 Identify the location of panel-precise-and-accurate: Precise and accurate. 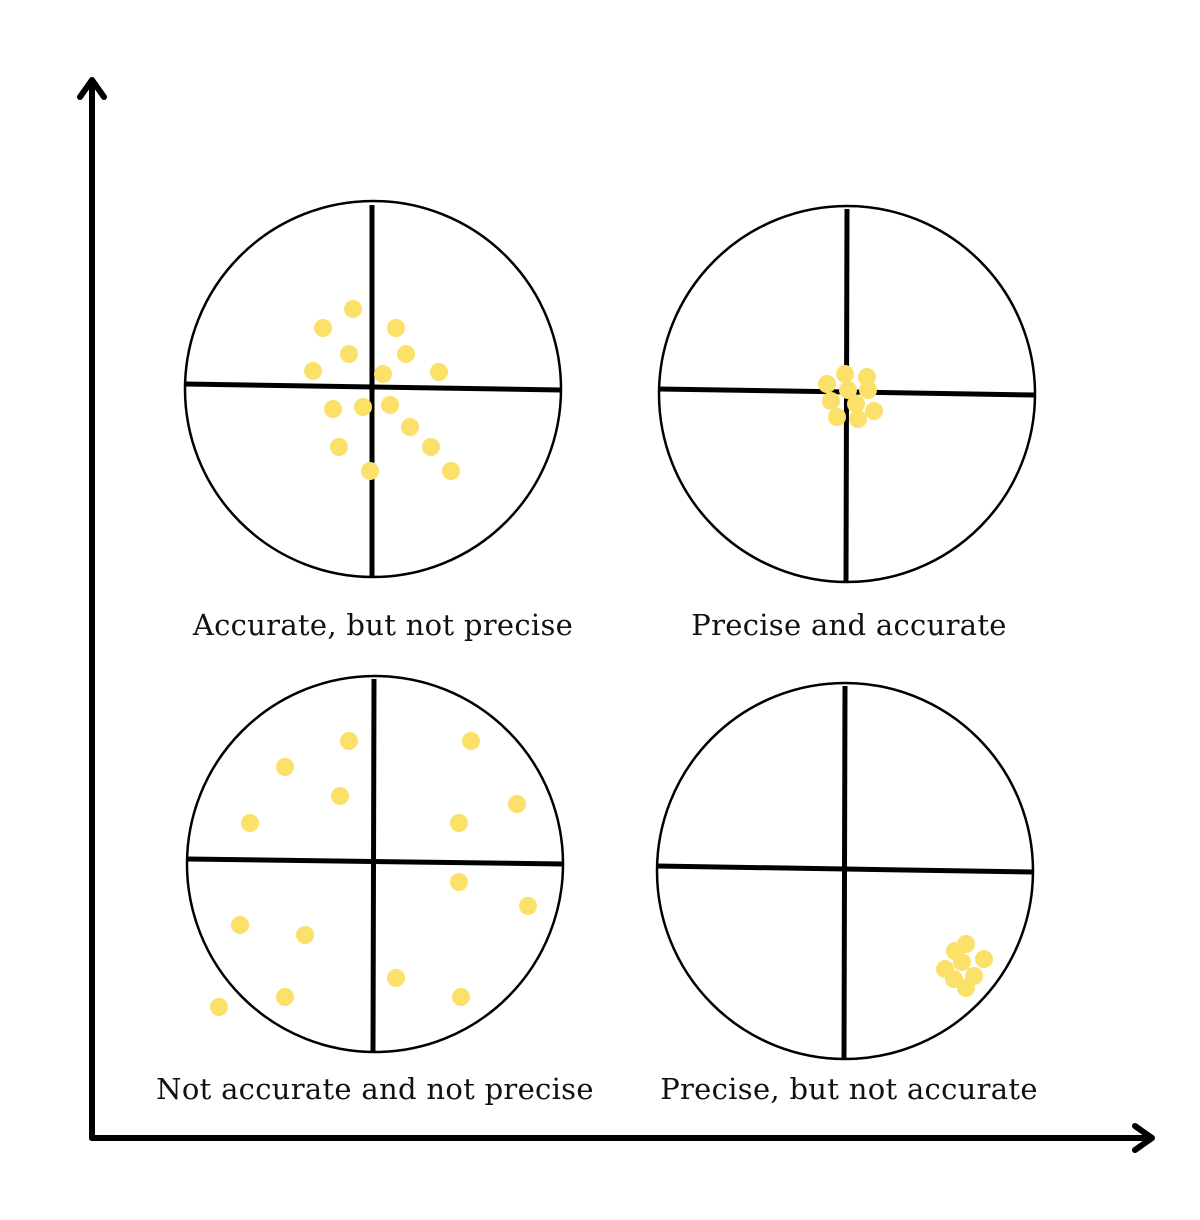
(847, 423).